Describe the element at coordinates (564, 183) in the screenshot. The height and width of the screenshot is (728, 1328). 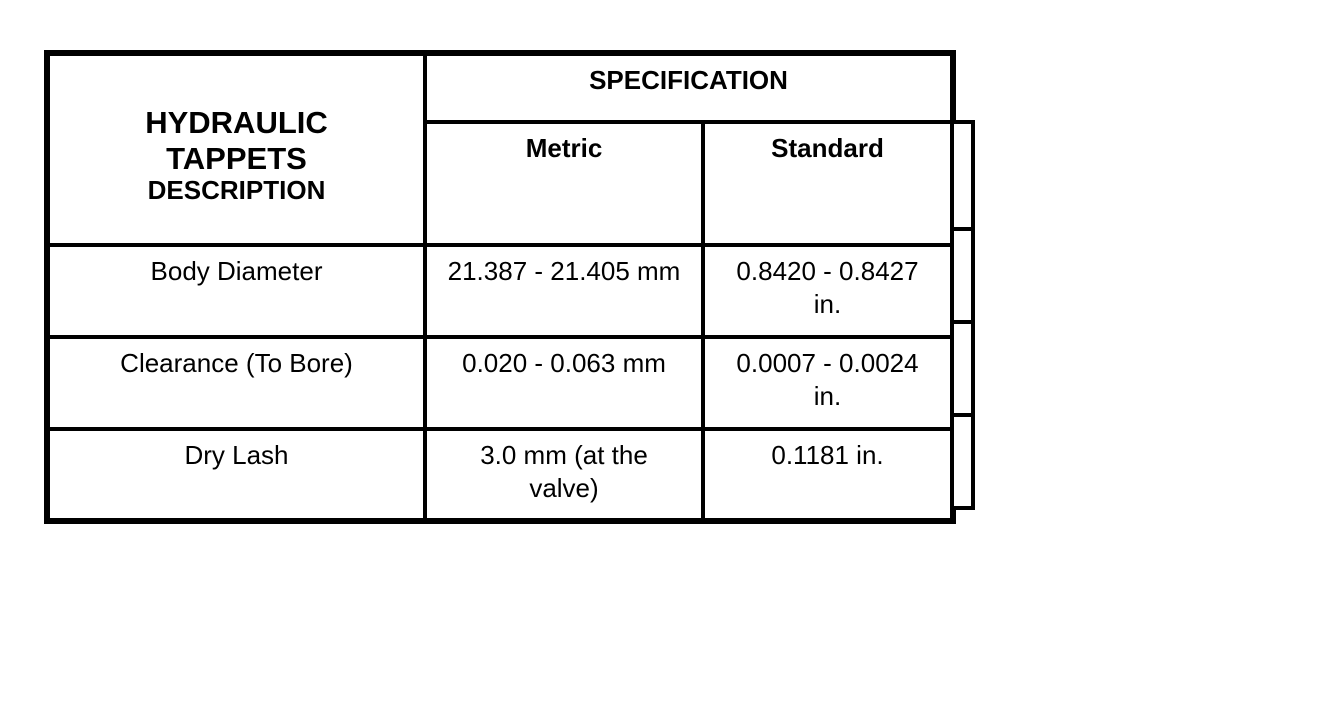
I see `metric-column-header: Metric` at that location.